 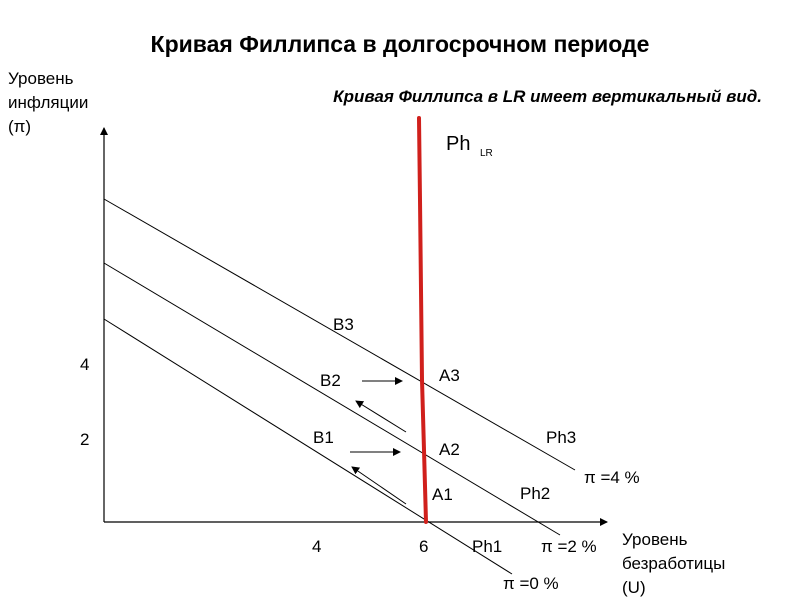 What do you see at coordinates (535, 493) in the screenshot?
I see `ph2-label: Ph2` at bounding box center [535, 493].